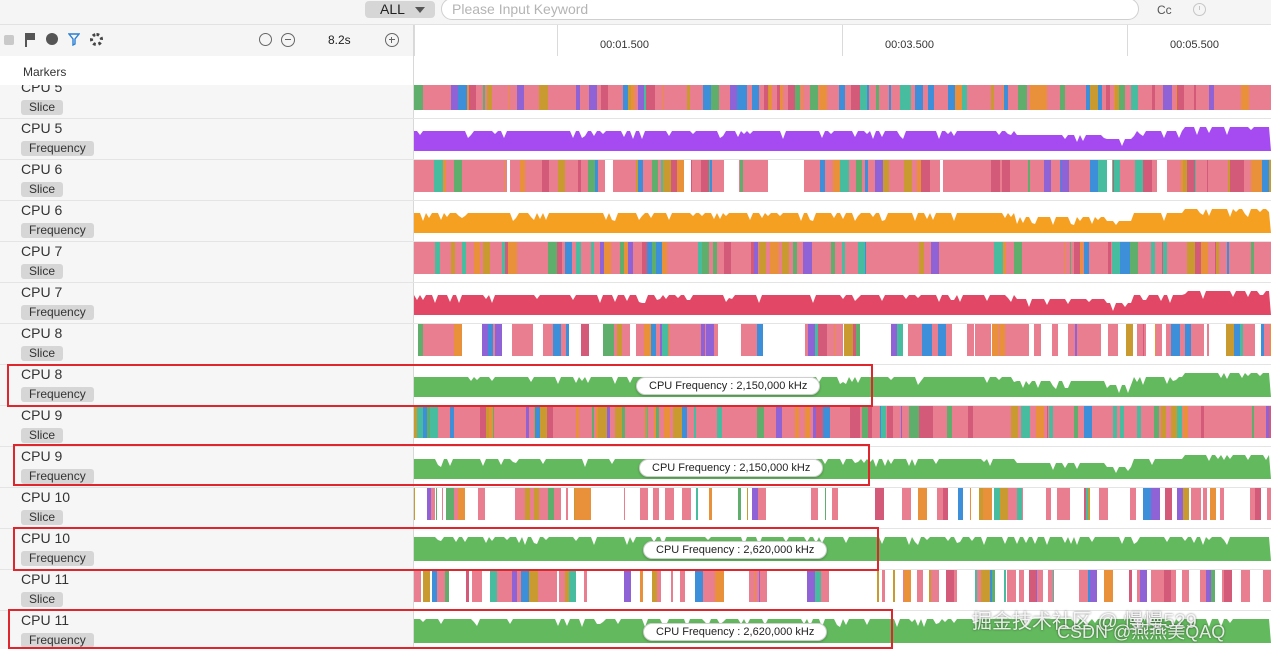 This screenshot has width=1271, height=649. Describe the element at coordinates (635, 71) in the screenshot. I see `markers-row: Markers` at that location.